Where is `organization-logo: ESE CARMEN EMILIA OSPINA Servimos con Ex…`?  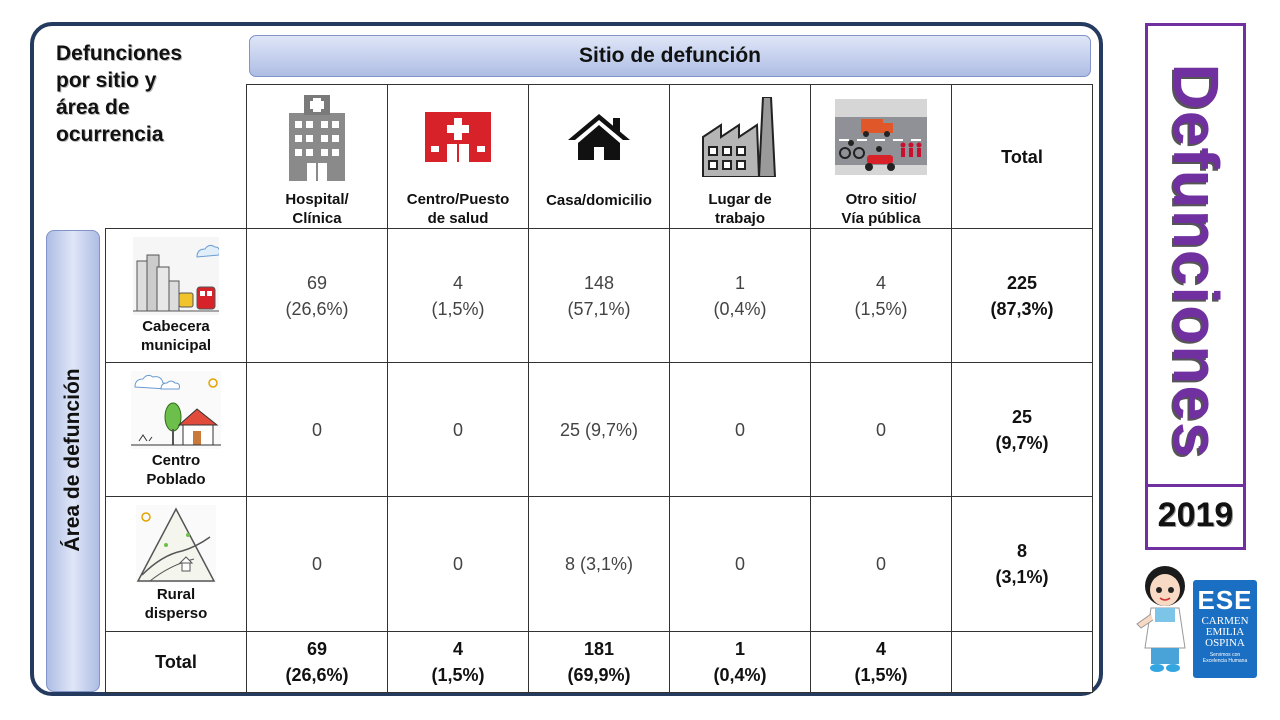
organization-logo: ESE CARMEN EMILIA OSPINA Servimos con Ex… is located at coordinates (1198, 622).